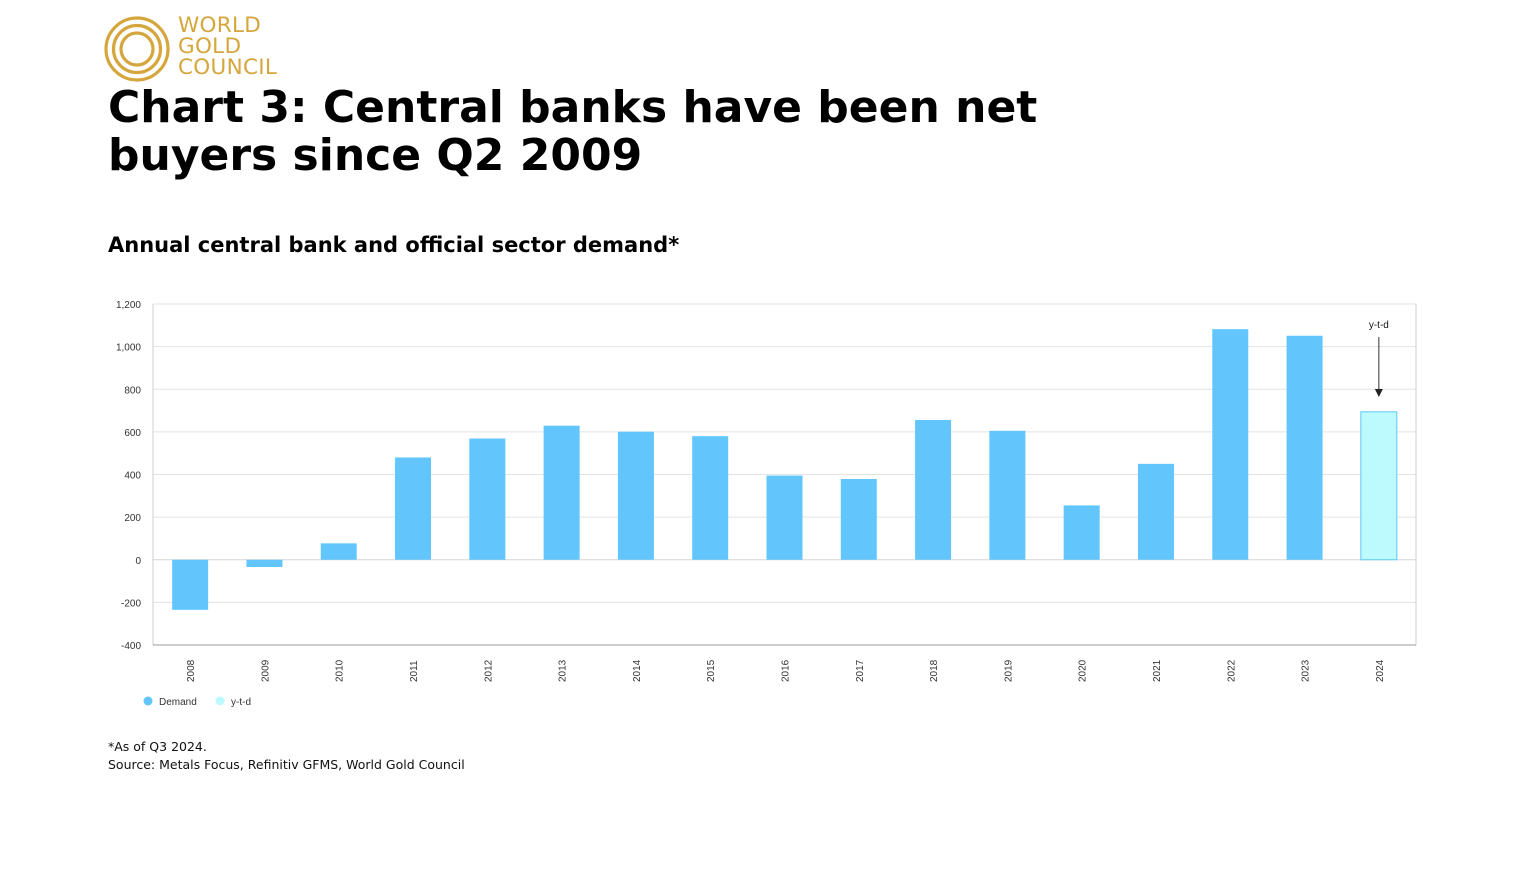 This screenshot has height=878, width=1536. I want to click on x-tick-label: 2013, so click(563, 670).